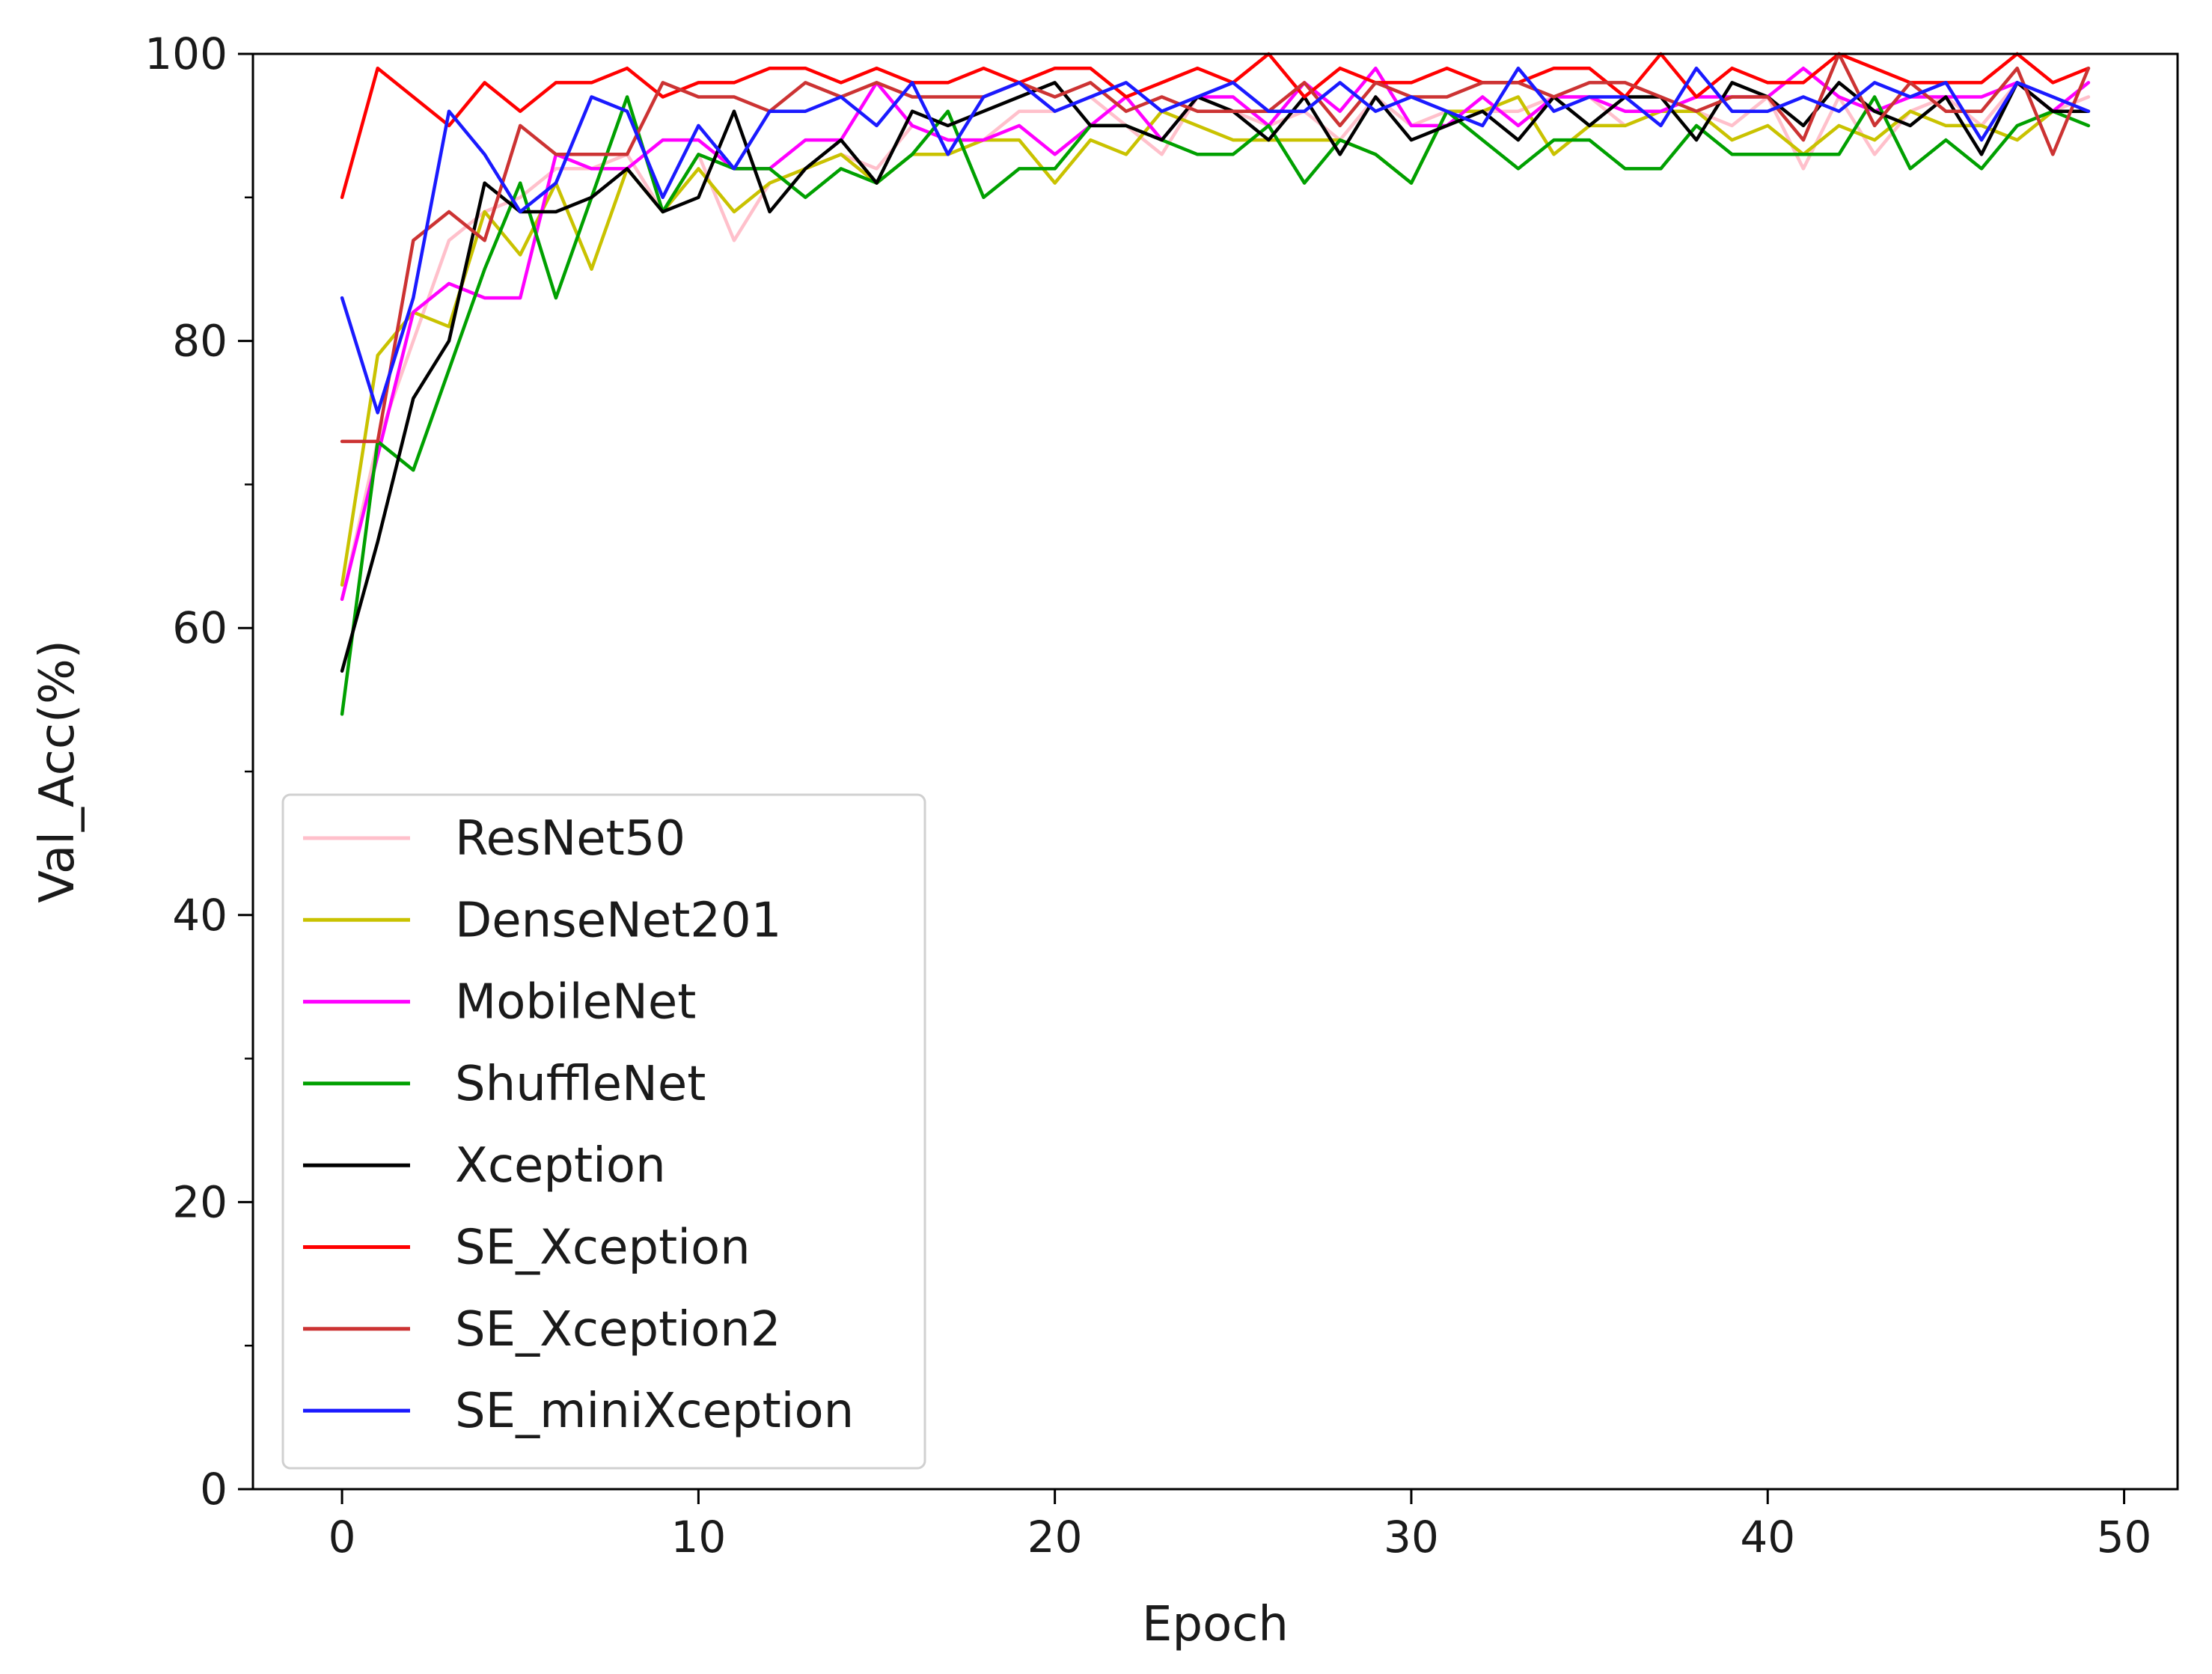 The height and width of the screenshot is (1674, 2212). Describe the element at coordinates (199, 1201) in the screenshot. I see `y-tick-label: 20` at that location.